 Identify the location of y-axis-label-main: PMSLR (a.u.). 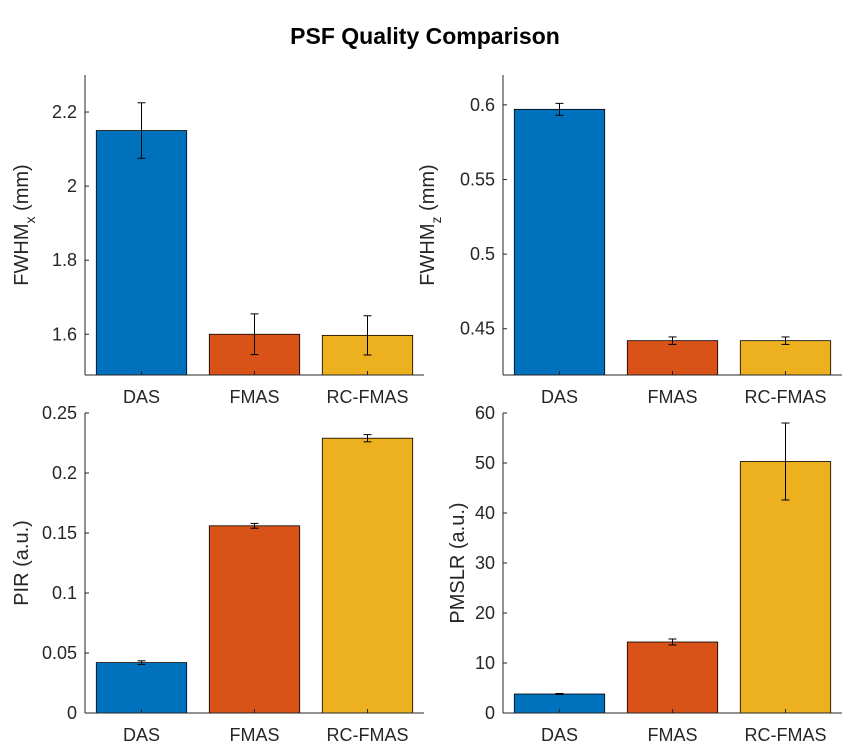
(458, 562).